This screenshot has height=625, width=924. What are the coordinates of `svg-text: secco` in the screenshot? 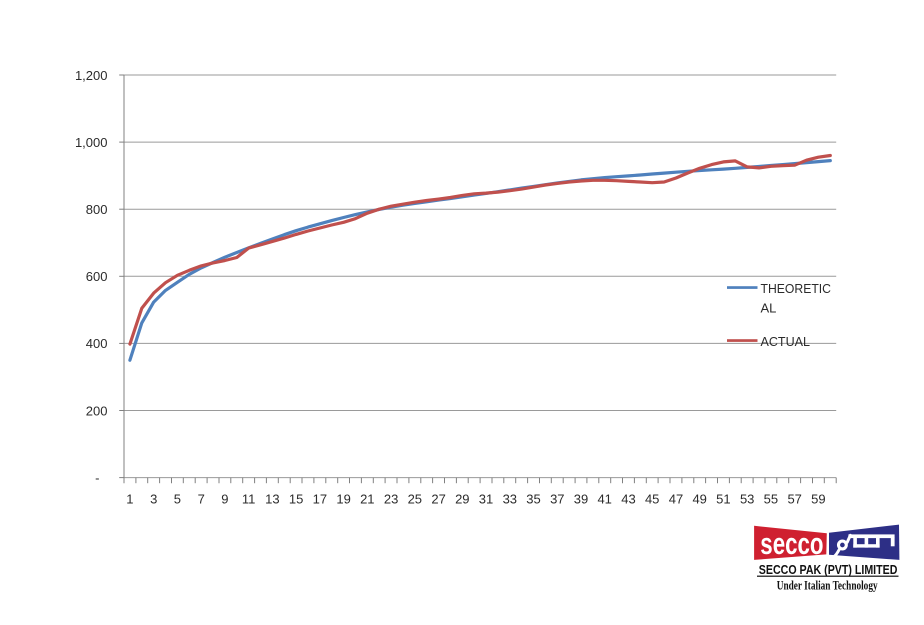 It's located at (791, 543).